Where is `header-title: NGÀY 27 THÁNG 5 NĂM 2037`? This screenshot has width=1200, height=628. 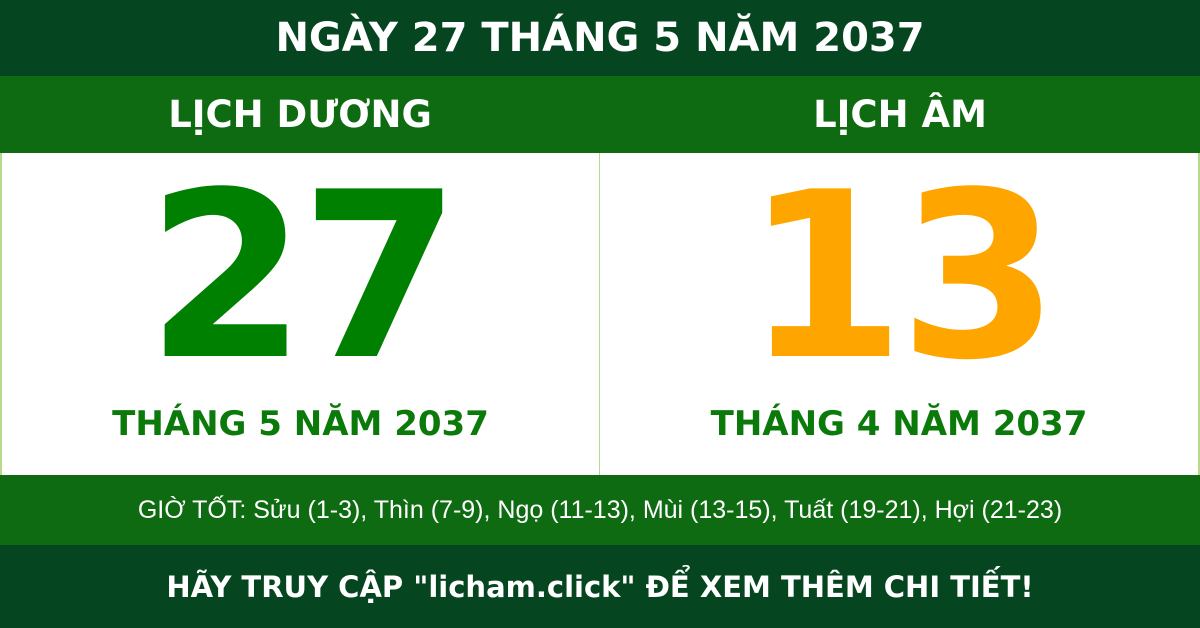
header-title: NGÀY 27 THÁNG 5 NĂM 2037 is located at coordinates (600, 38).